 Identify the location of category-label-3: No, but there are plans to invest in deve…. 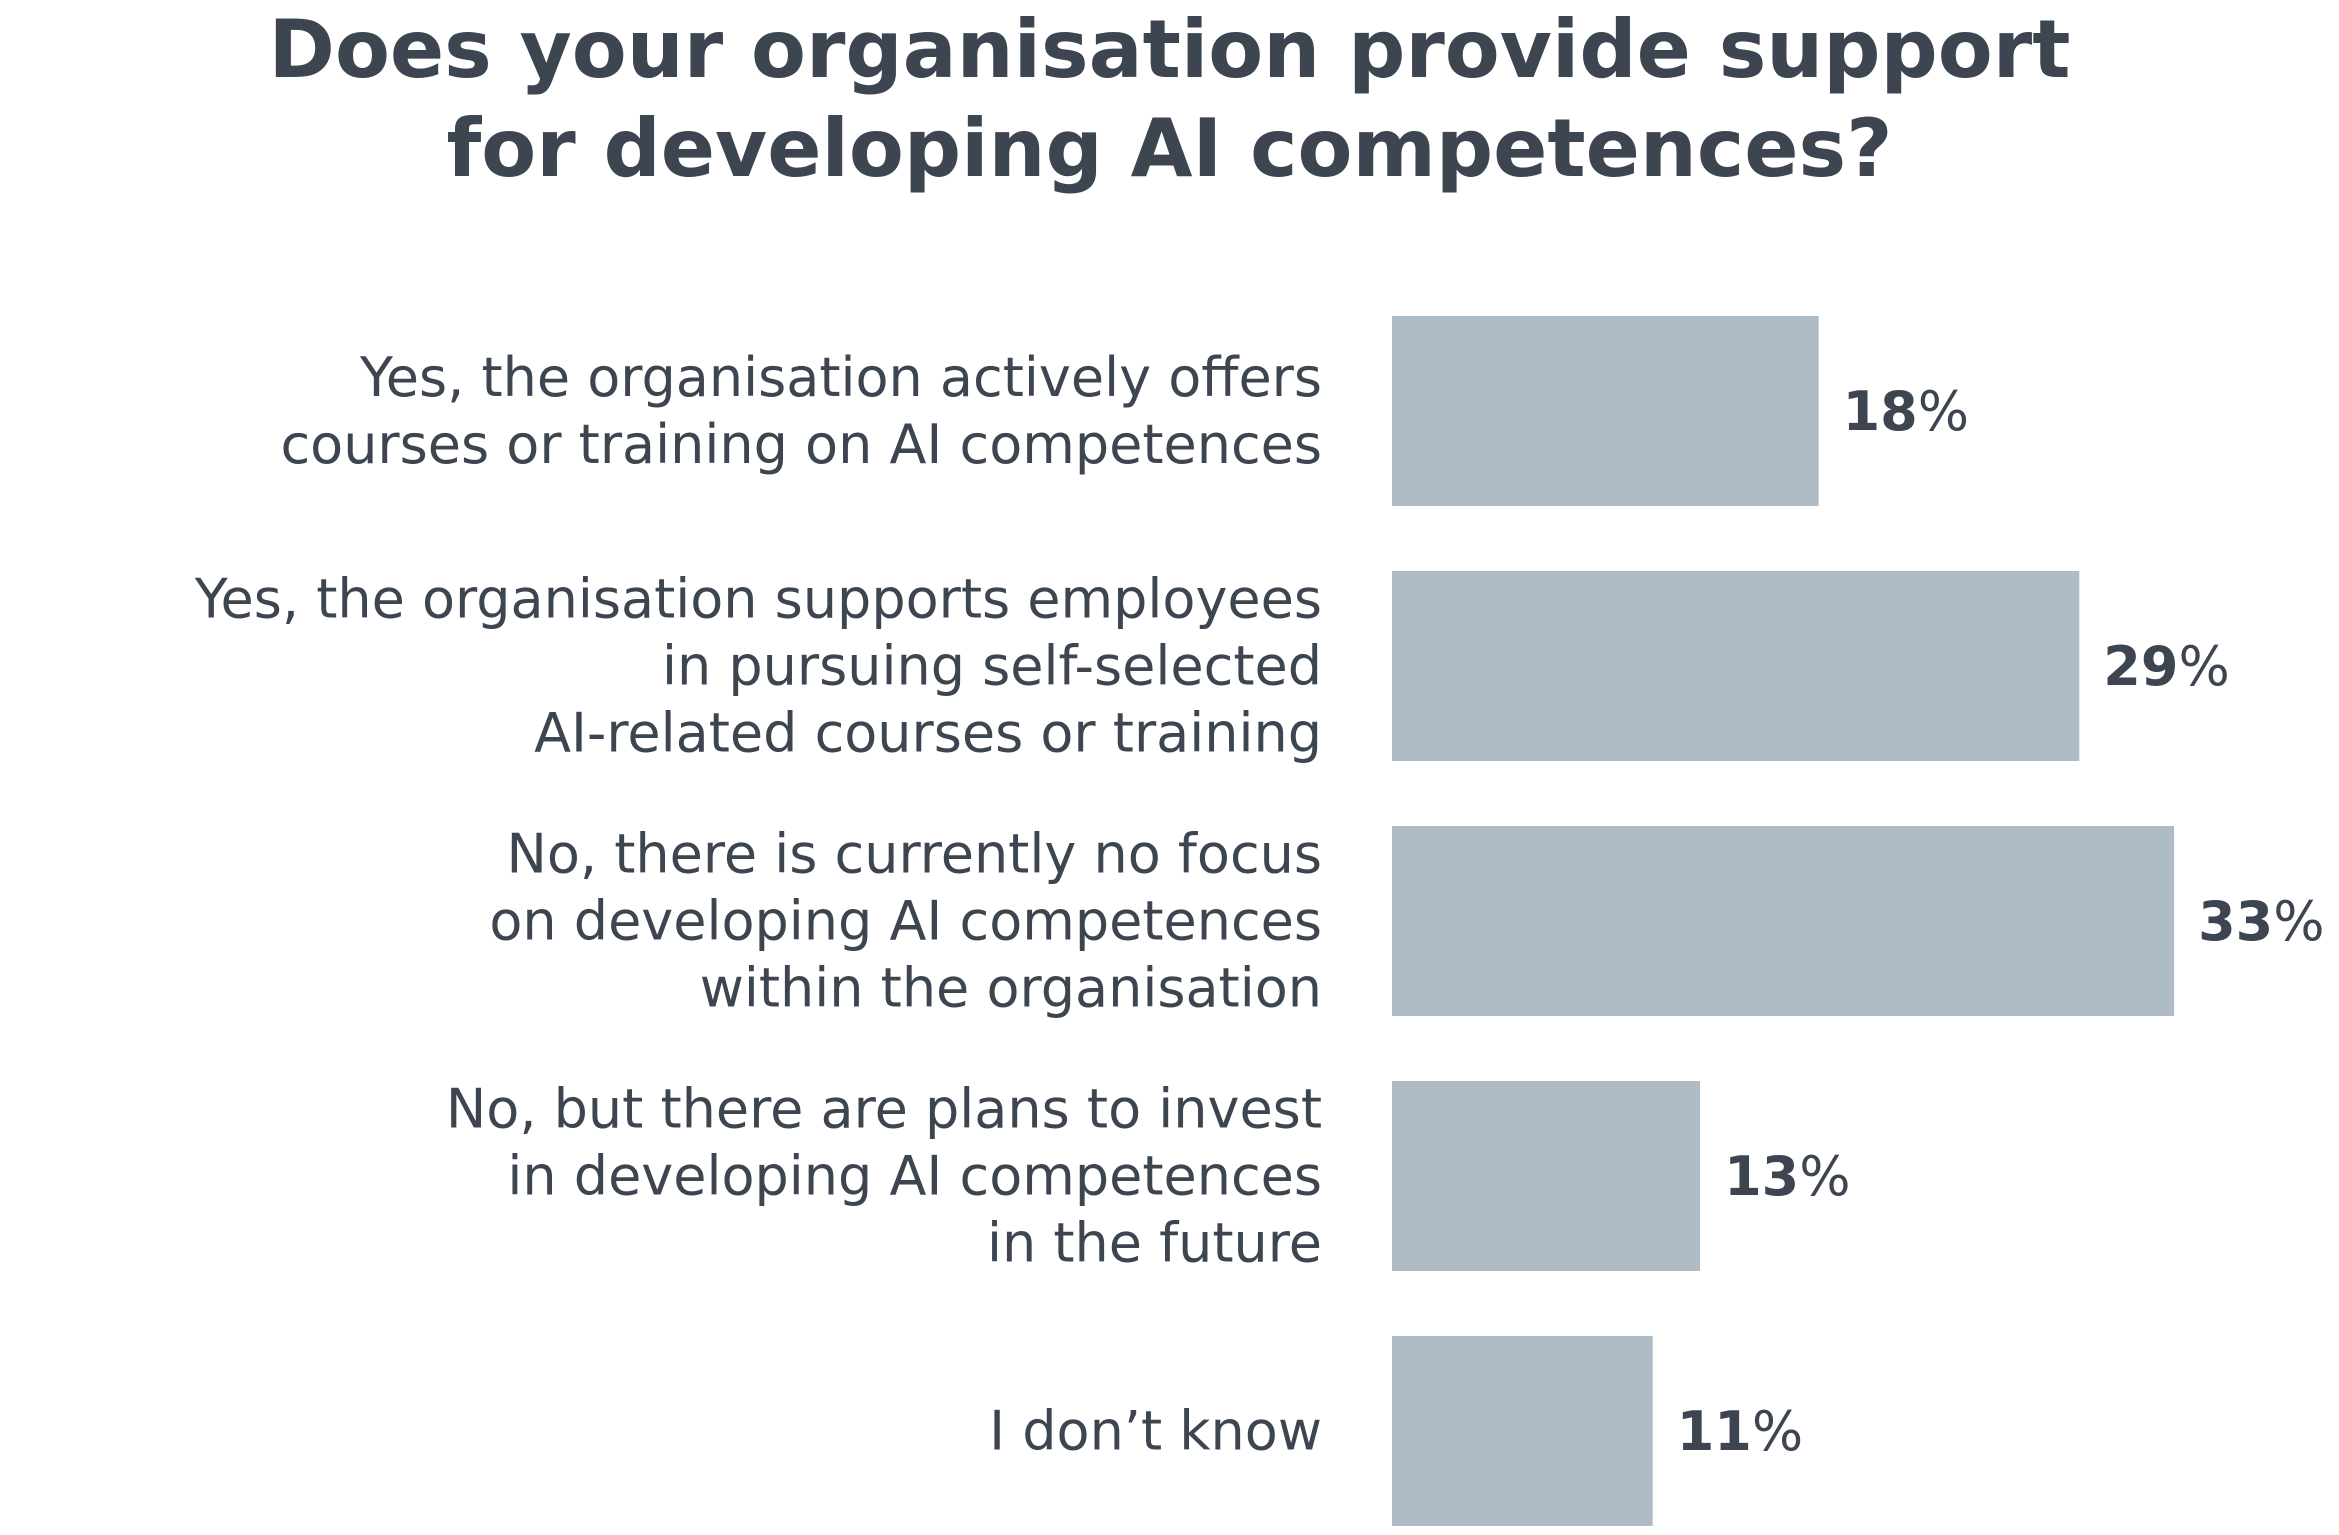
(884, 1176).